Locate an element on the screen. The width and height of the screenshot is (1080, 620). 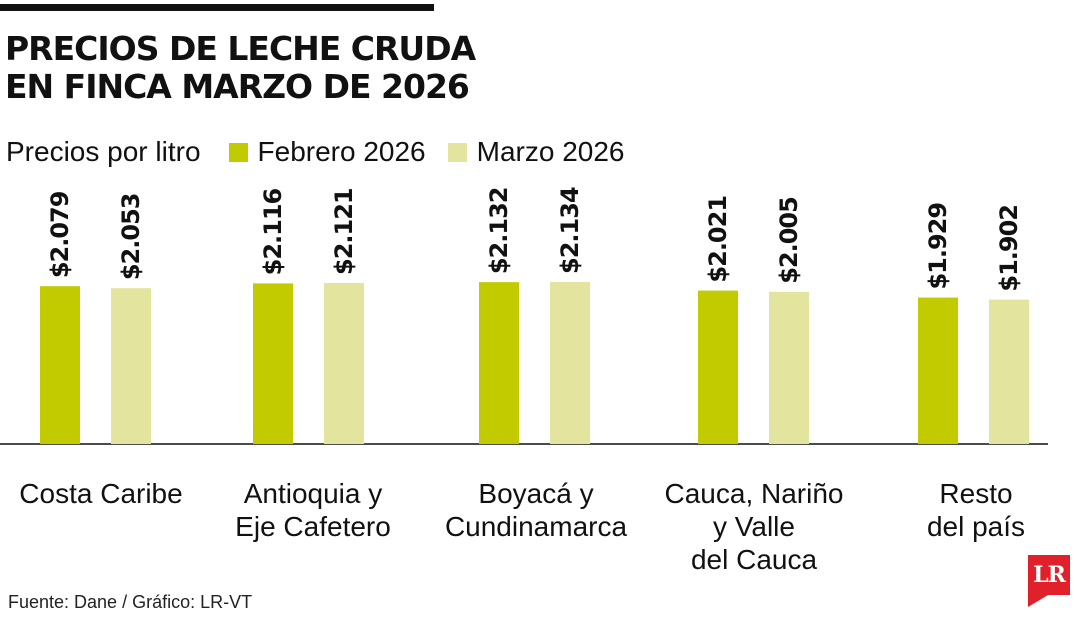
lr-logo-tail is located at coordinates (1038, 601).